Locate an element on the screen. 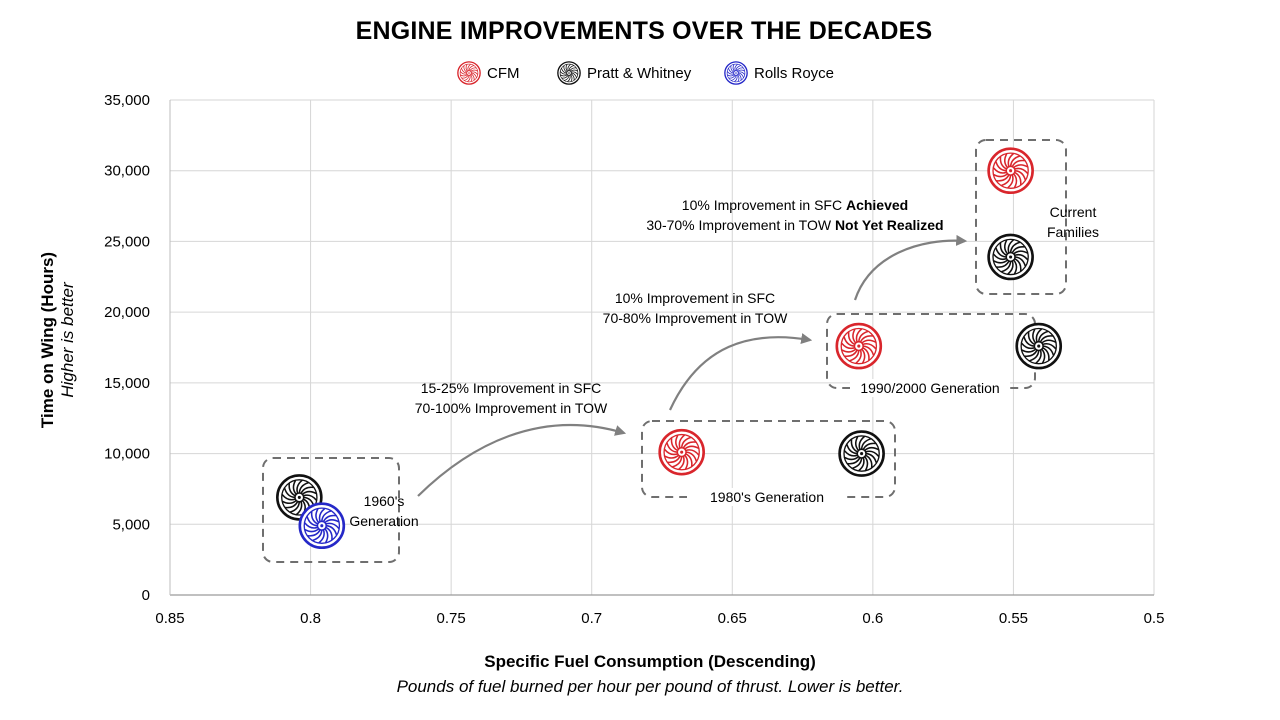  y-tick-label: 15,000 is located at coordinates (127, 383).